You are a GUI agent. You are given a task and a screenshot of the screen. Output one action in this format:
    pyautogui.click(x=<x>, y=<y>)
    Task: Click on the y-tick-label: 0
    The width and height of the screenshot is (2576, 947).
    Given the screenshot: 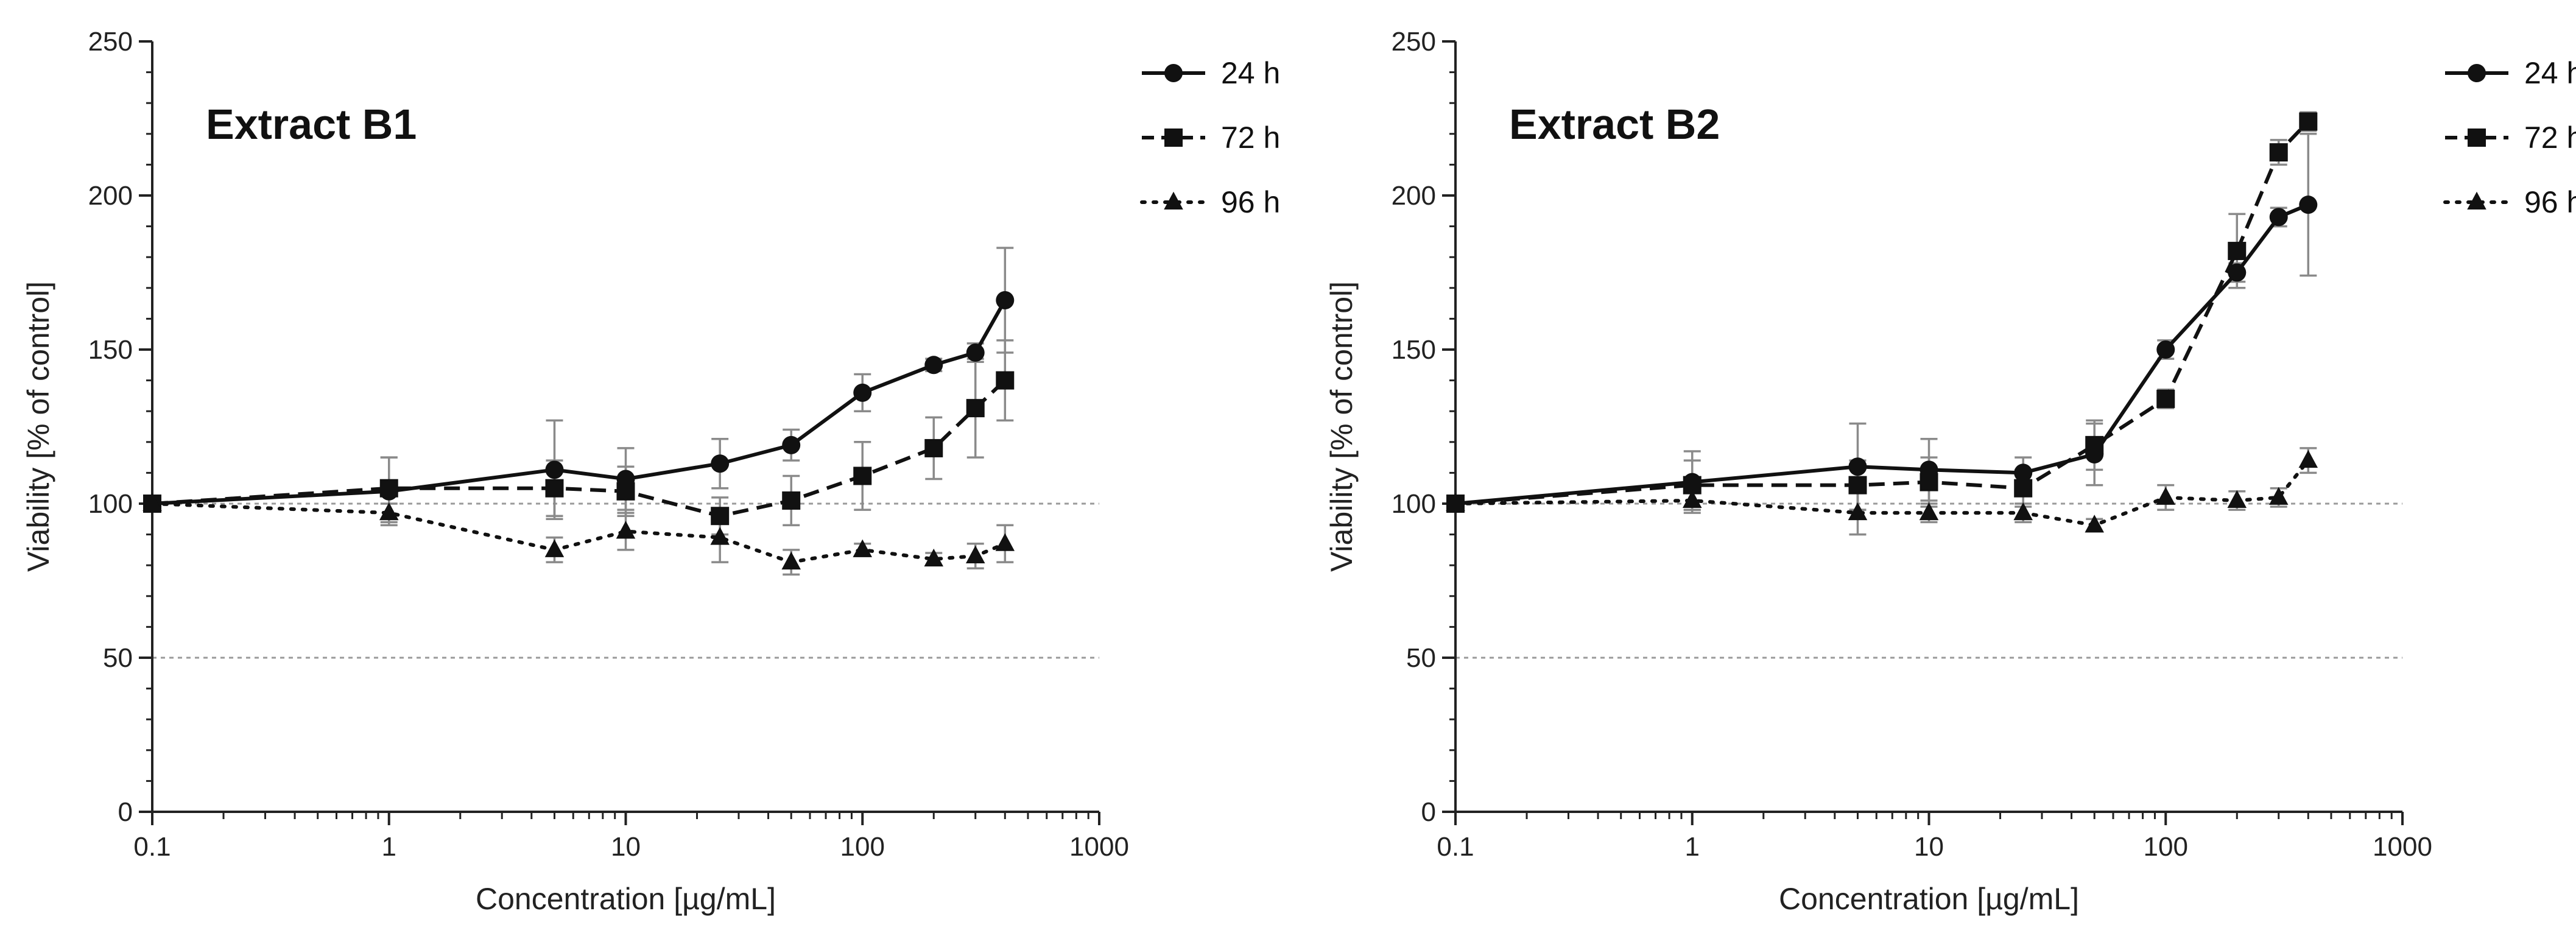 What is the action you would take?
    pyautogui.click(x=1428, y=812)
    